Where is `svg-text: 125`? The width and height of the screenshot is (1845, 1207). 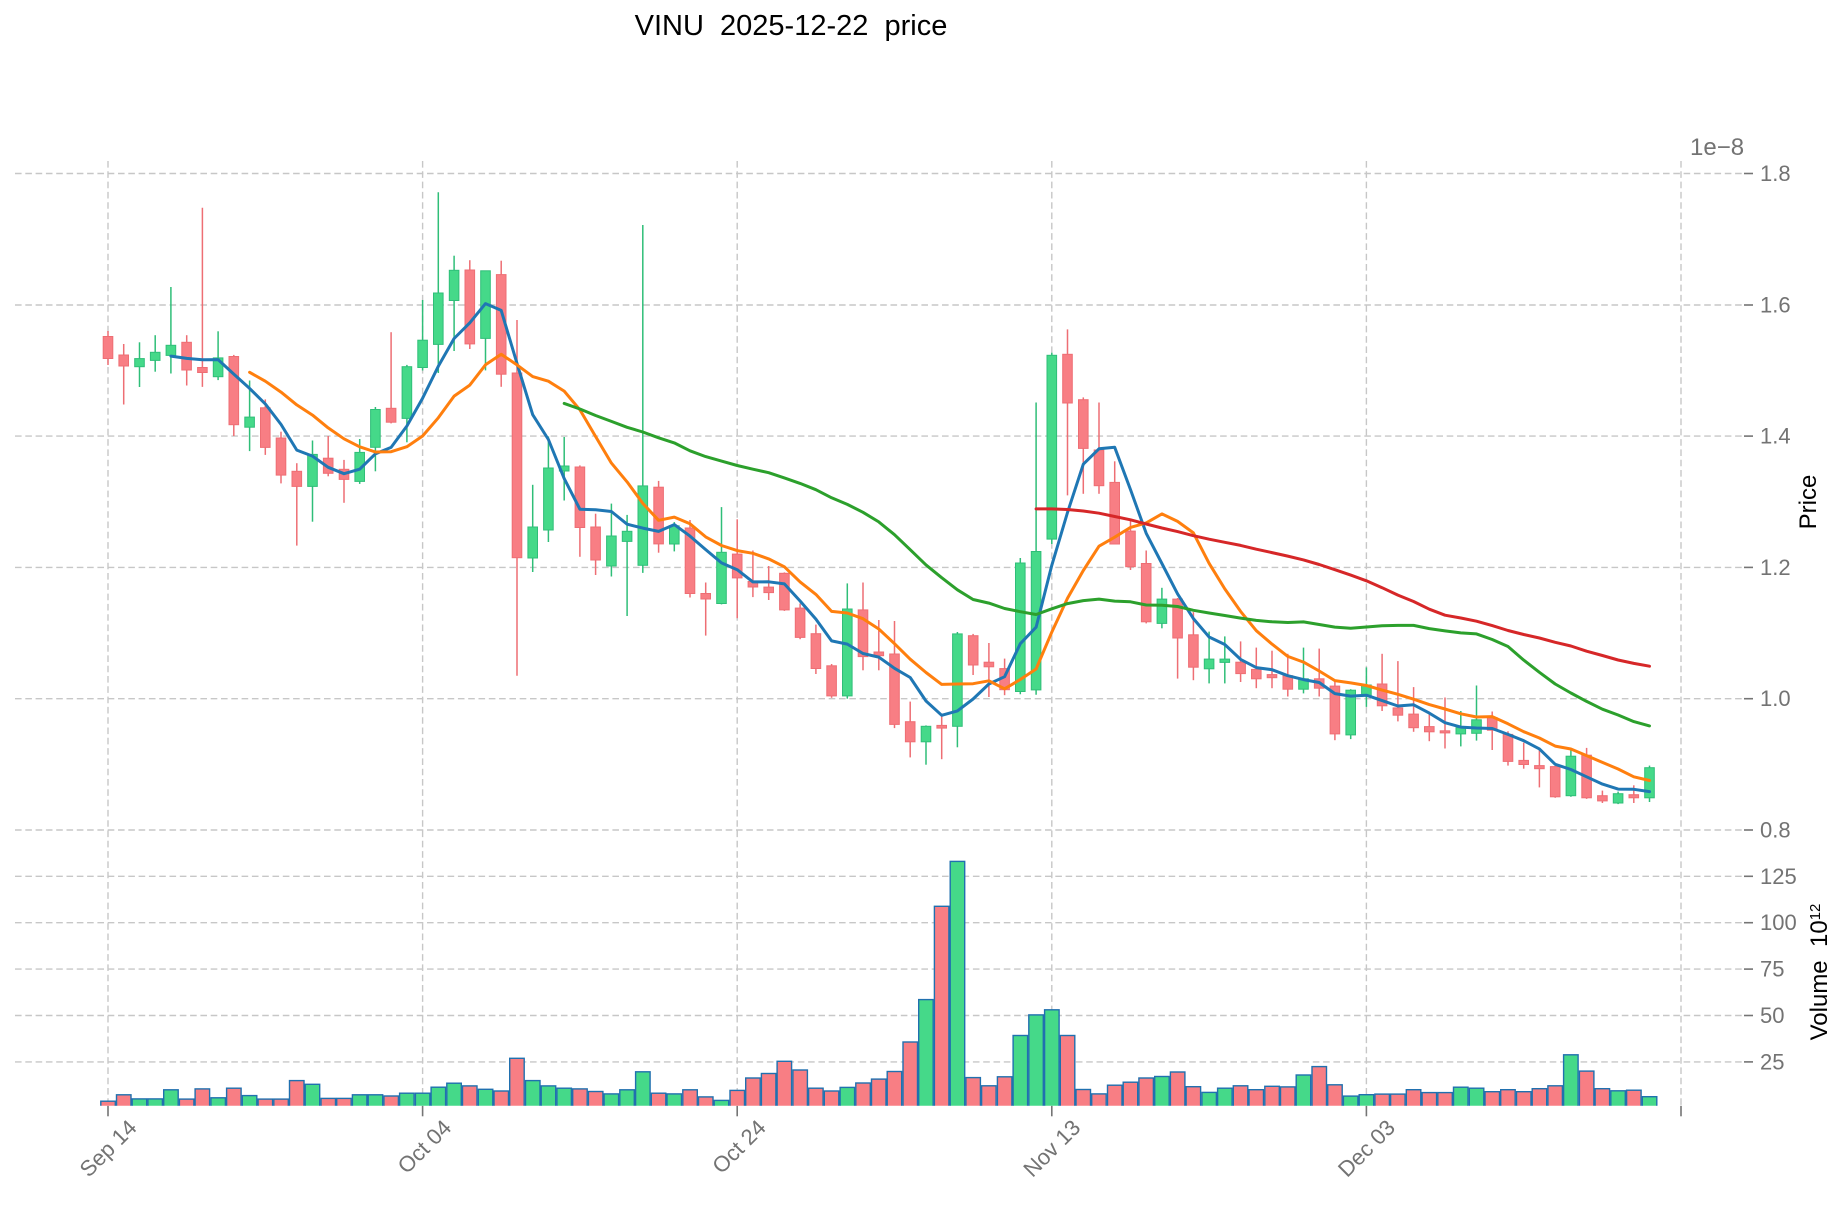
svg-text: 125 is located at coordinates (1778, 876).